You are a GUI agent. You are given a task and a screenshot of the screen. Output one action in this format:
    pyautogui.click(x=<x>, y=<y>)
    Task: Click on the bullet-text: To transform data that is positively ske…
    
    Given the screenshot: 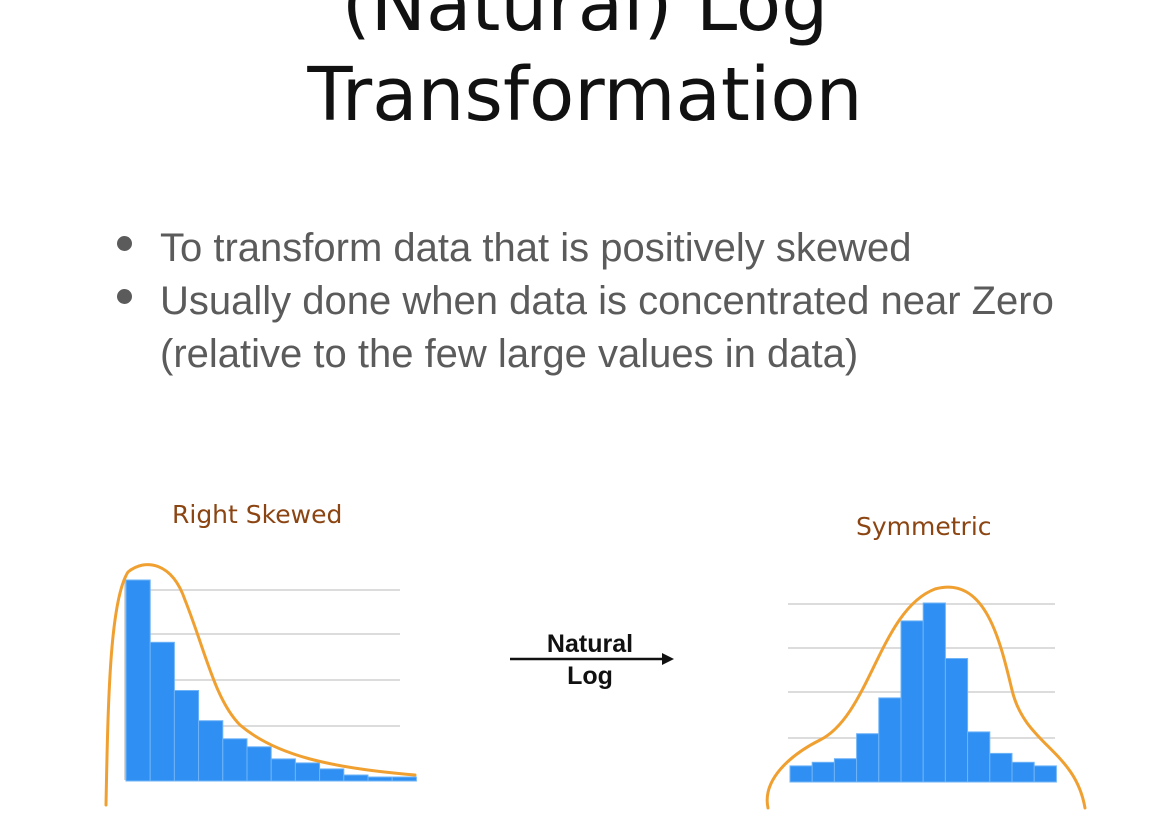 What is the action you would take?
    pyautogui.click(x=536, y=248)
    